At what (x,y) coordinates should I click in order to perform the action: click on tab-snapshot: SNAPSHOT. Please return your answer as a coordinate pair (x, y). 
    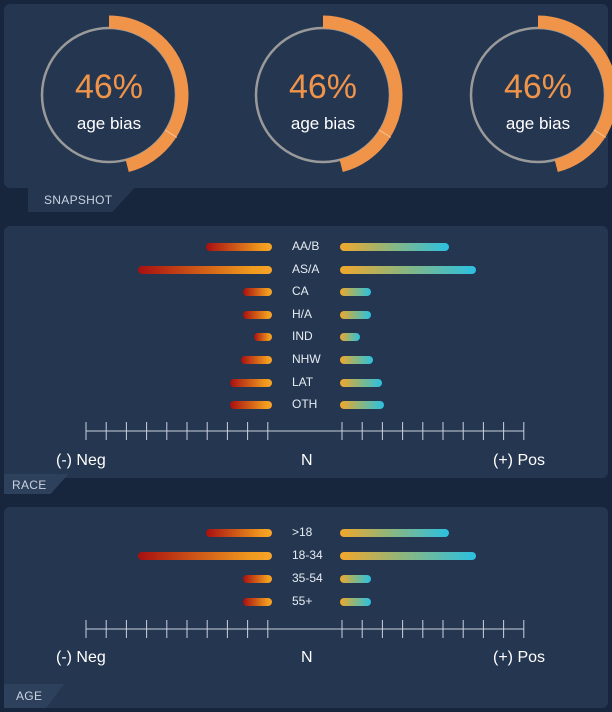
    Looking at the image, I should click on (81, 200).